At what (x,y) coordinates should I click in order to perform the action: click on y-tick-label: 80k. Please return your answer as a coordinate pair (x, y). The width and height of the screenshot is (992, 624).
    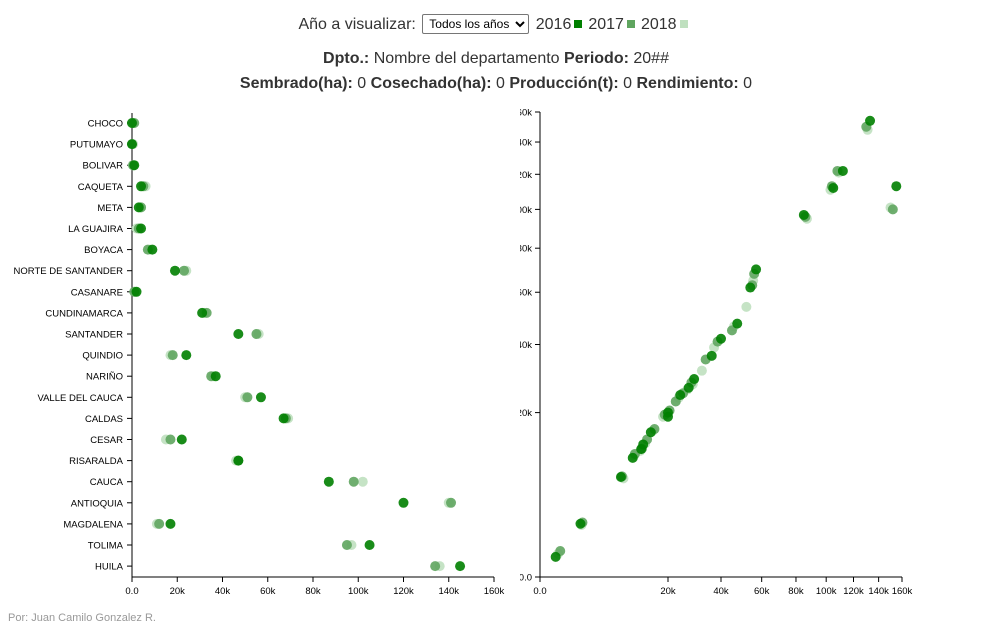
    Looking at the image, I should click on (526, 249).